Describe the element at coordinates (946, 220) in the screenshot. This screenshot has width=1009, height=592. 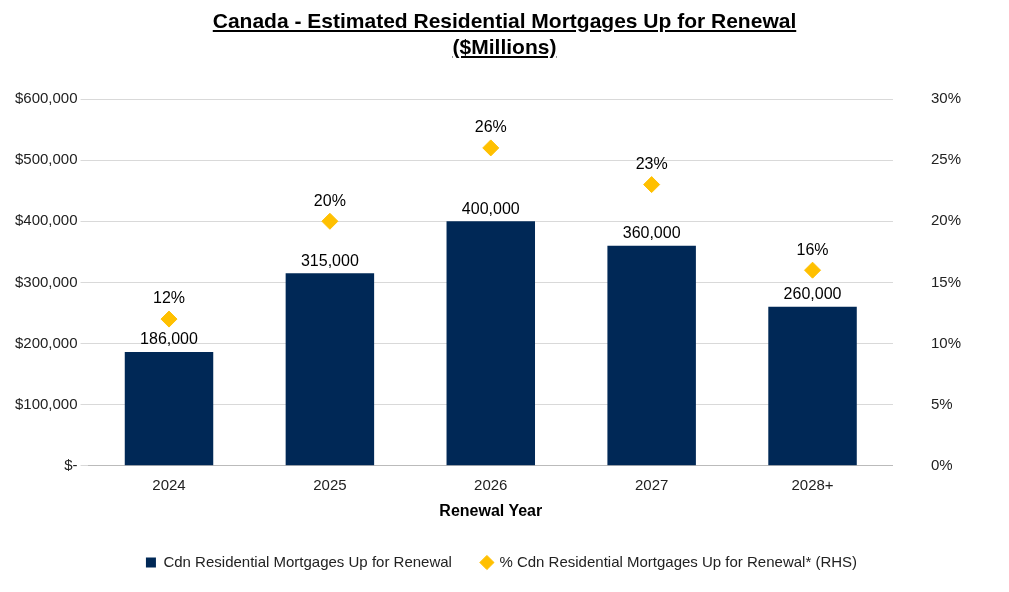
I see `y2-tick-label: 20%` at that location.